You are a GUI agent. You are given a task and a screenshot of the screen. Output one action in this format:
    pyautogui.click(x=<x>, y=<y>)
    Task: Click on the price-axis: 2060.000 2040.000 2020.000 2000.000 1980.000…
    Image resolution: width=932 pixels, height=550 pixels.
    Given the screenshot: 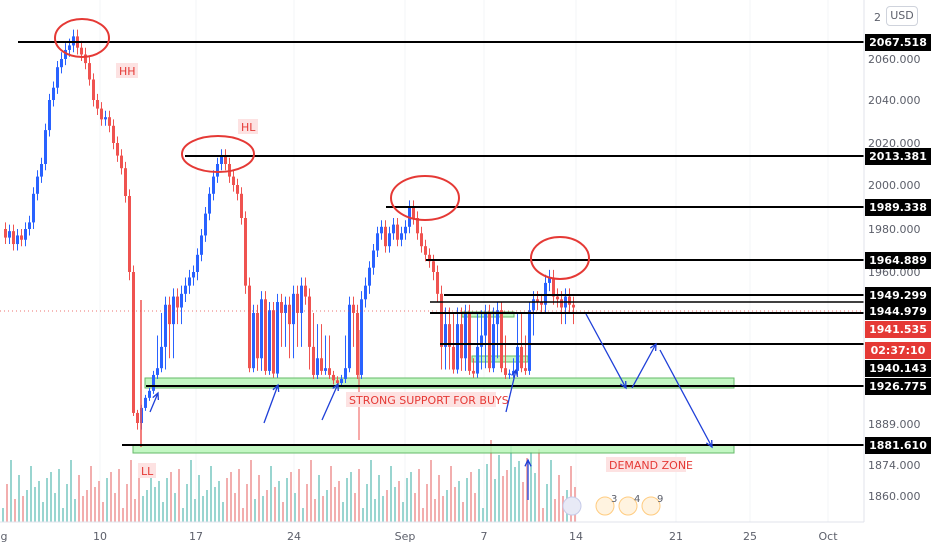 What is the action you would take?
    pyautogui.click(x=897, y=261)
    